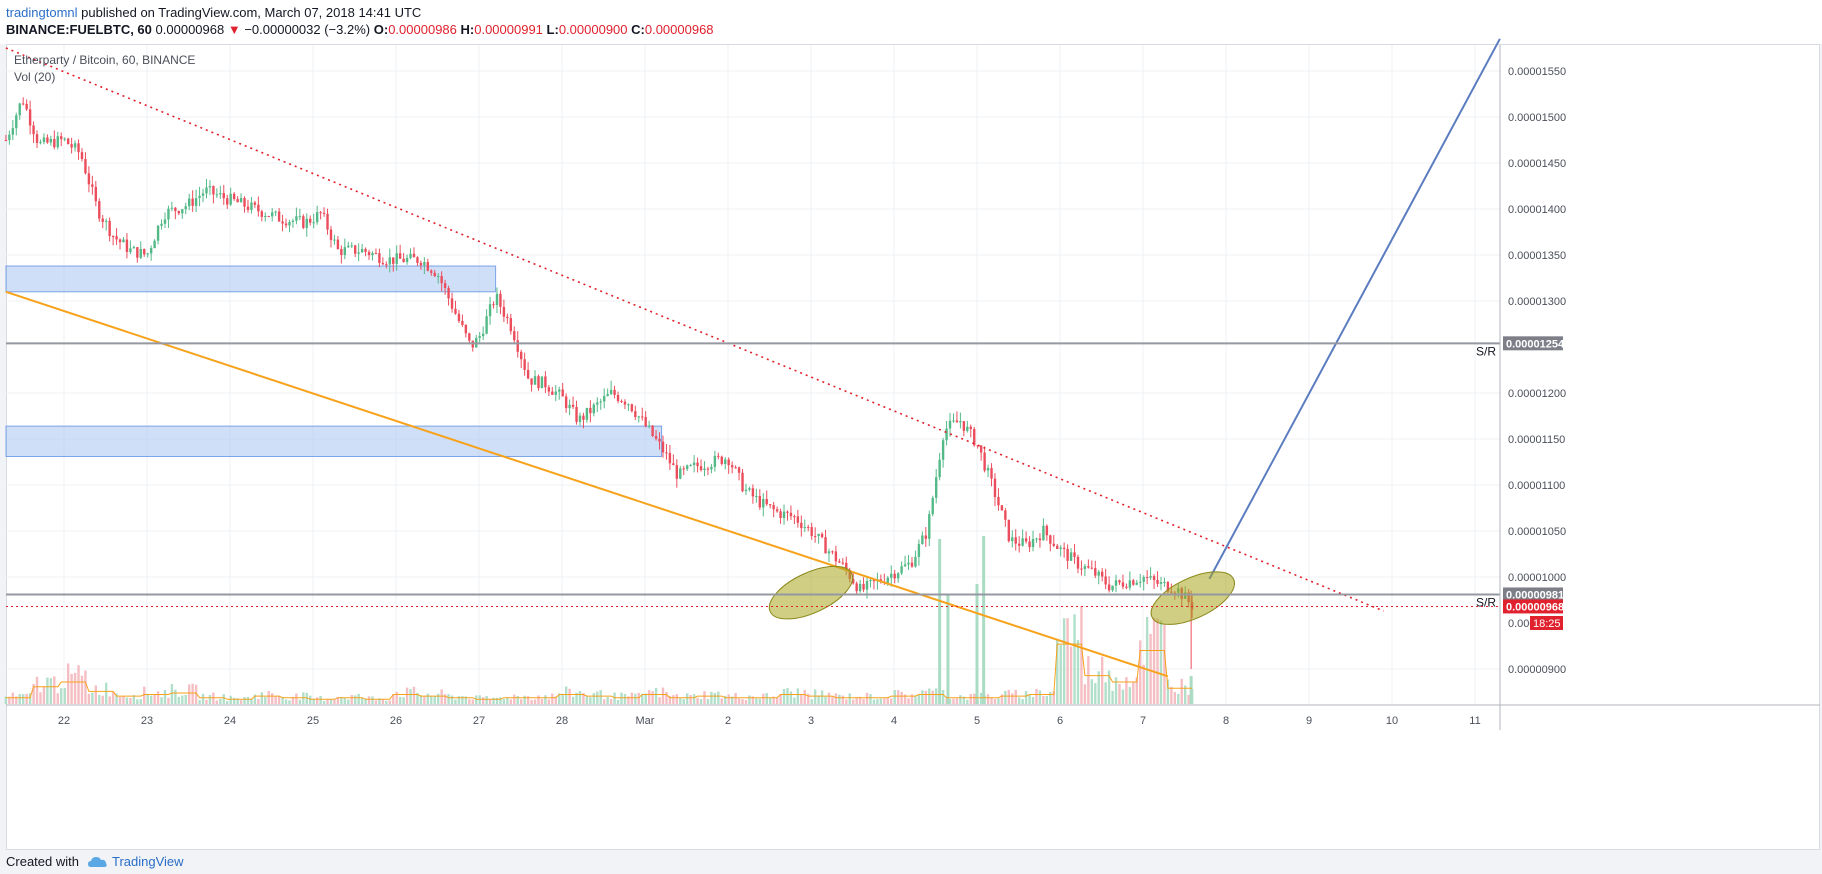 The image size is (1822, 874). Describe the element at coordinates (1537, 578) in the screenshot. I see `y-tick-label: 0.00001000` at that location.